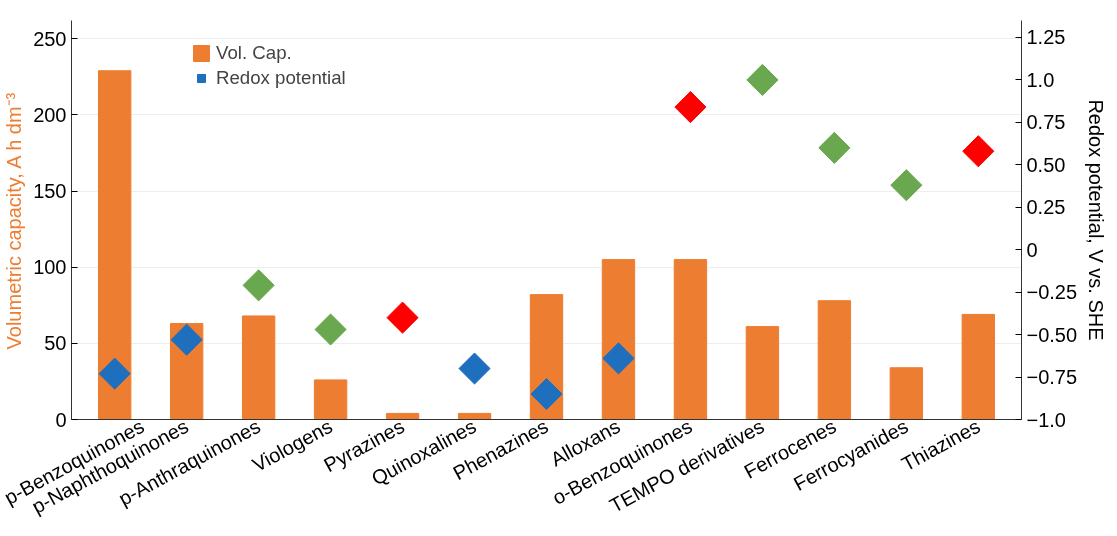 The image size is (1117, 536). Describe the element at coordinates (1052, 334) in the screenshot. I see `y2-tick-label: −0.50` at that location.